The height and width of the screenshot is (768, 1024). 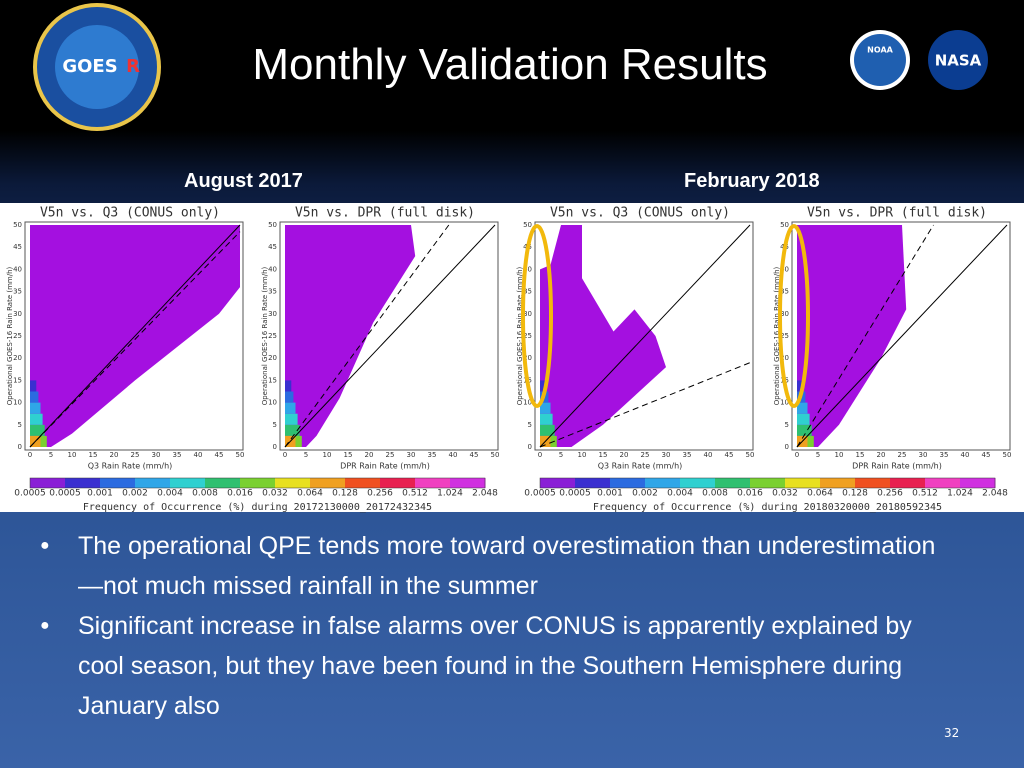 I want to click on x-axis-label: DPR Rain Rate (mm/h), so click(x=385, y=466).